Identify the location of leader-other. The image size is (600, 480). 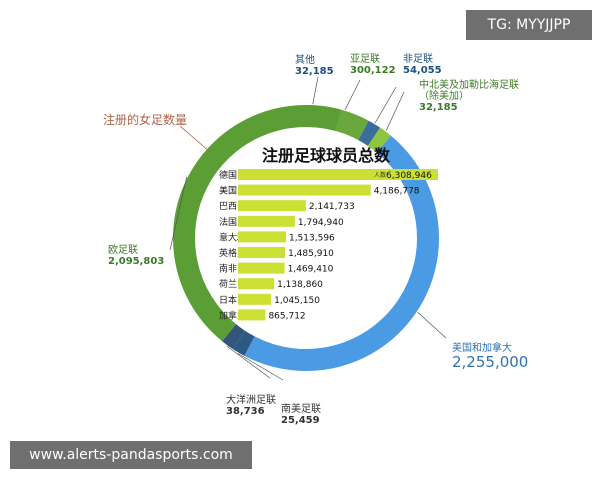
(315, 90).